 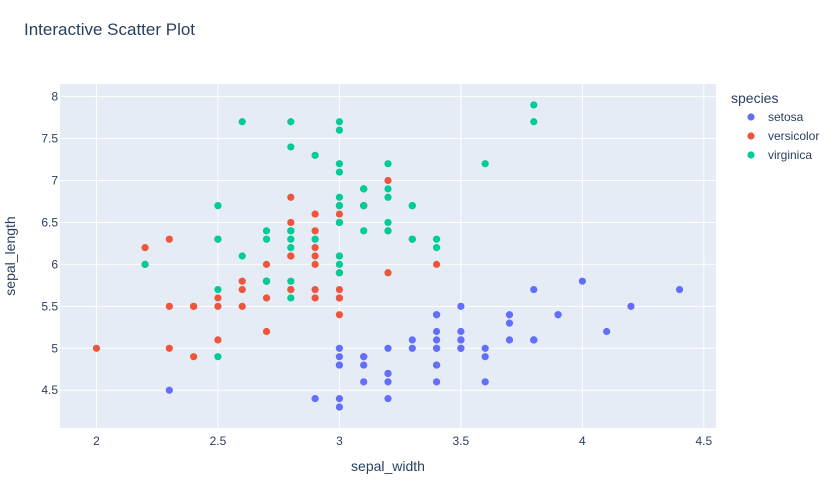 What do you see at coordinates (779, 155) in the screenshot?
I see `legend-item-virginica: virginica` at bounding box center [779, 155].